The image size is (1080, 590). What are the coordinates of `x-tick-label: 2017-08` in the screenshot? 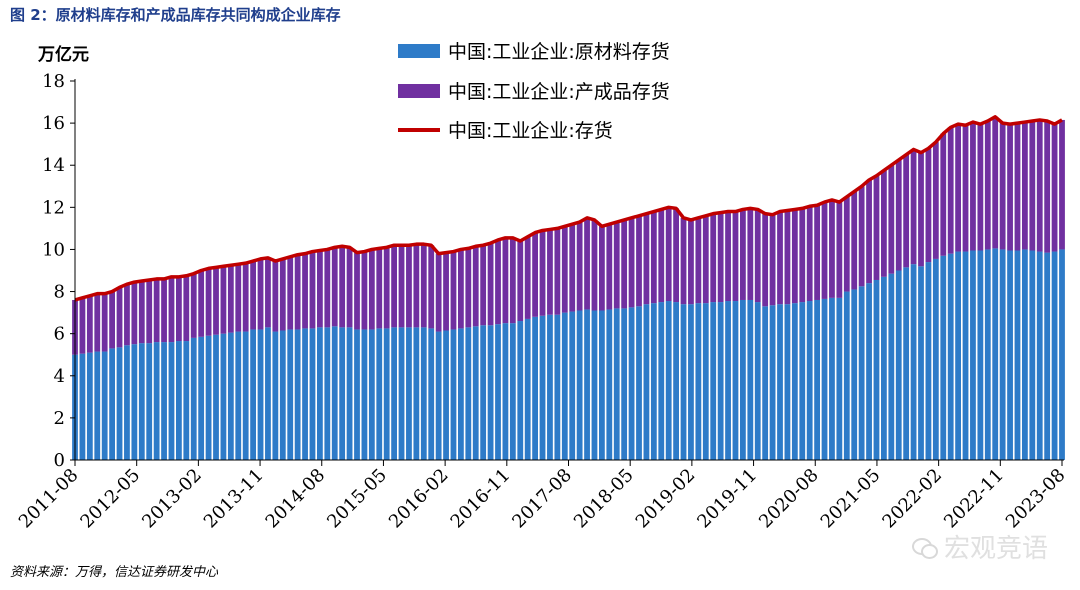 It's located at (542, 499).